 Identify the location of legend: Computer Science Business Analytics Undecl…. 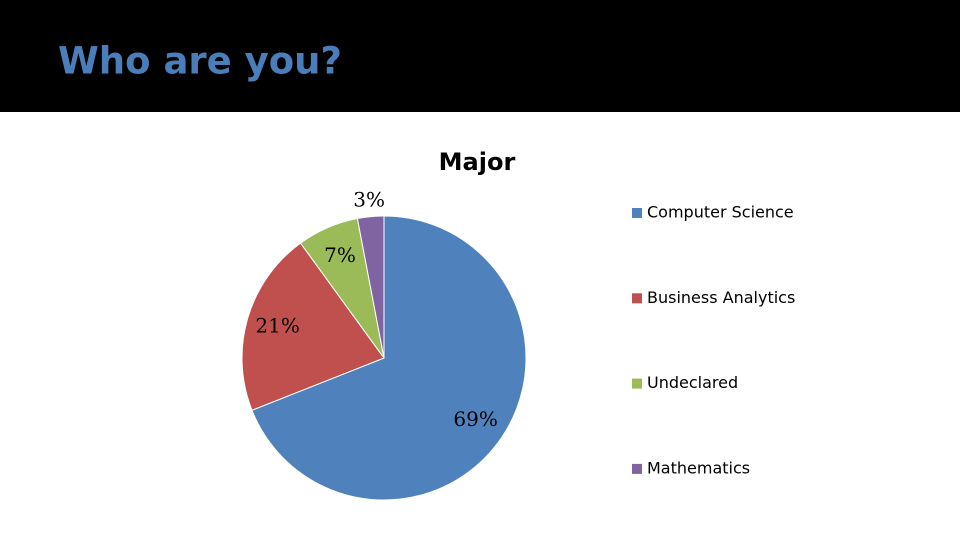
(713, 340).